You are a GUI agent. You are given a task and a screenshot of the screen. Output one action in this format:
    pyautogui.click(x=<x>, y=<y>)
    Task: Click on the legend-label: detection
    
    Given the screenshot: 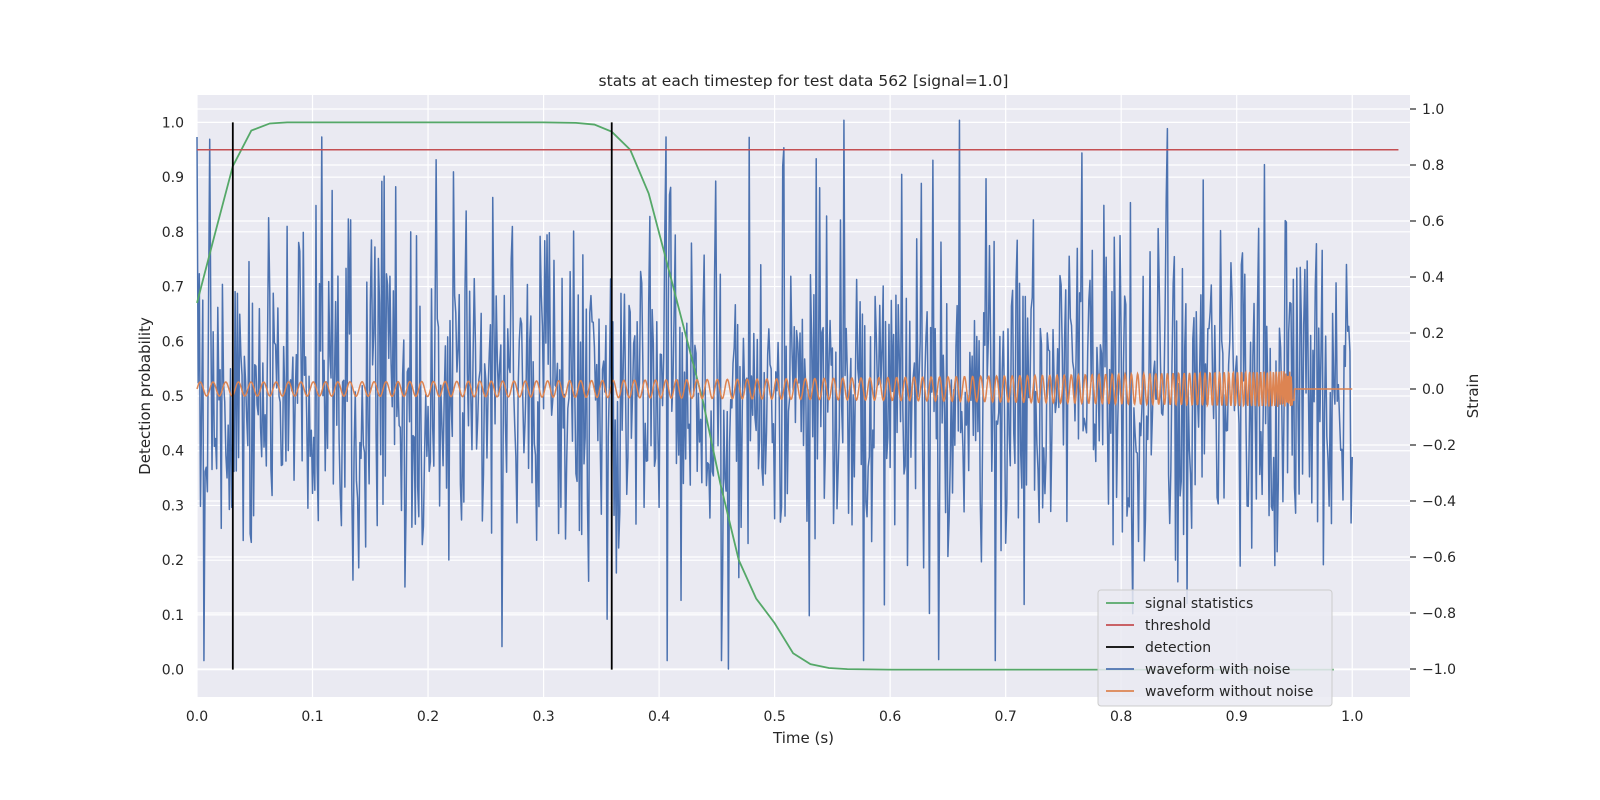 What is the action you would take?
    pyautogui.click(x=1178, y=648)
    